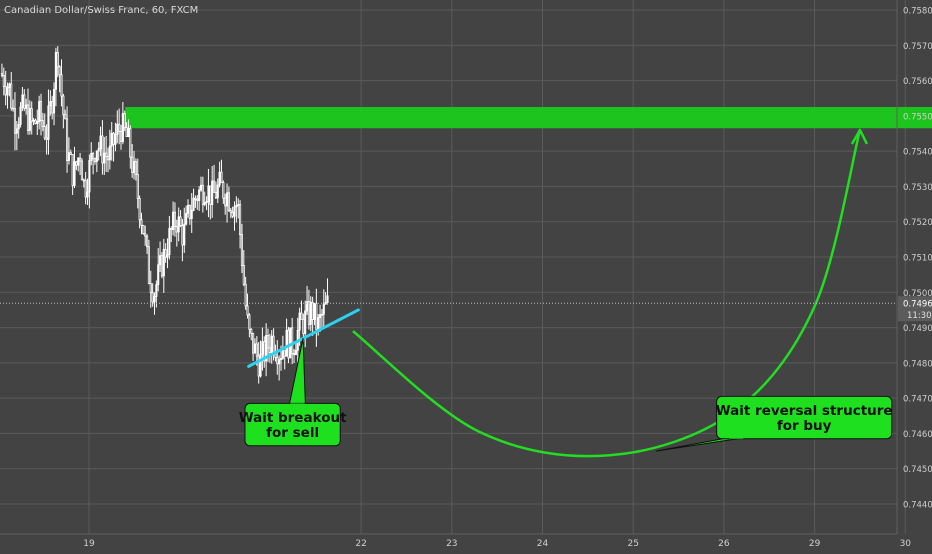  Describe the element at coordinates (917, 305) in the screenshot. I see `last-price-label: 0.74969` at that location.